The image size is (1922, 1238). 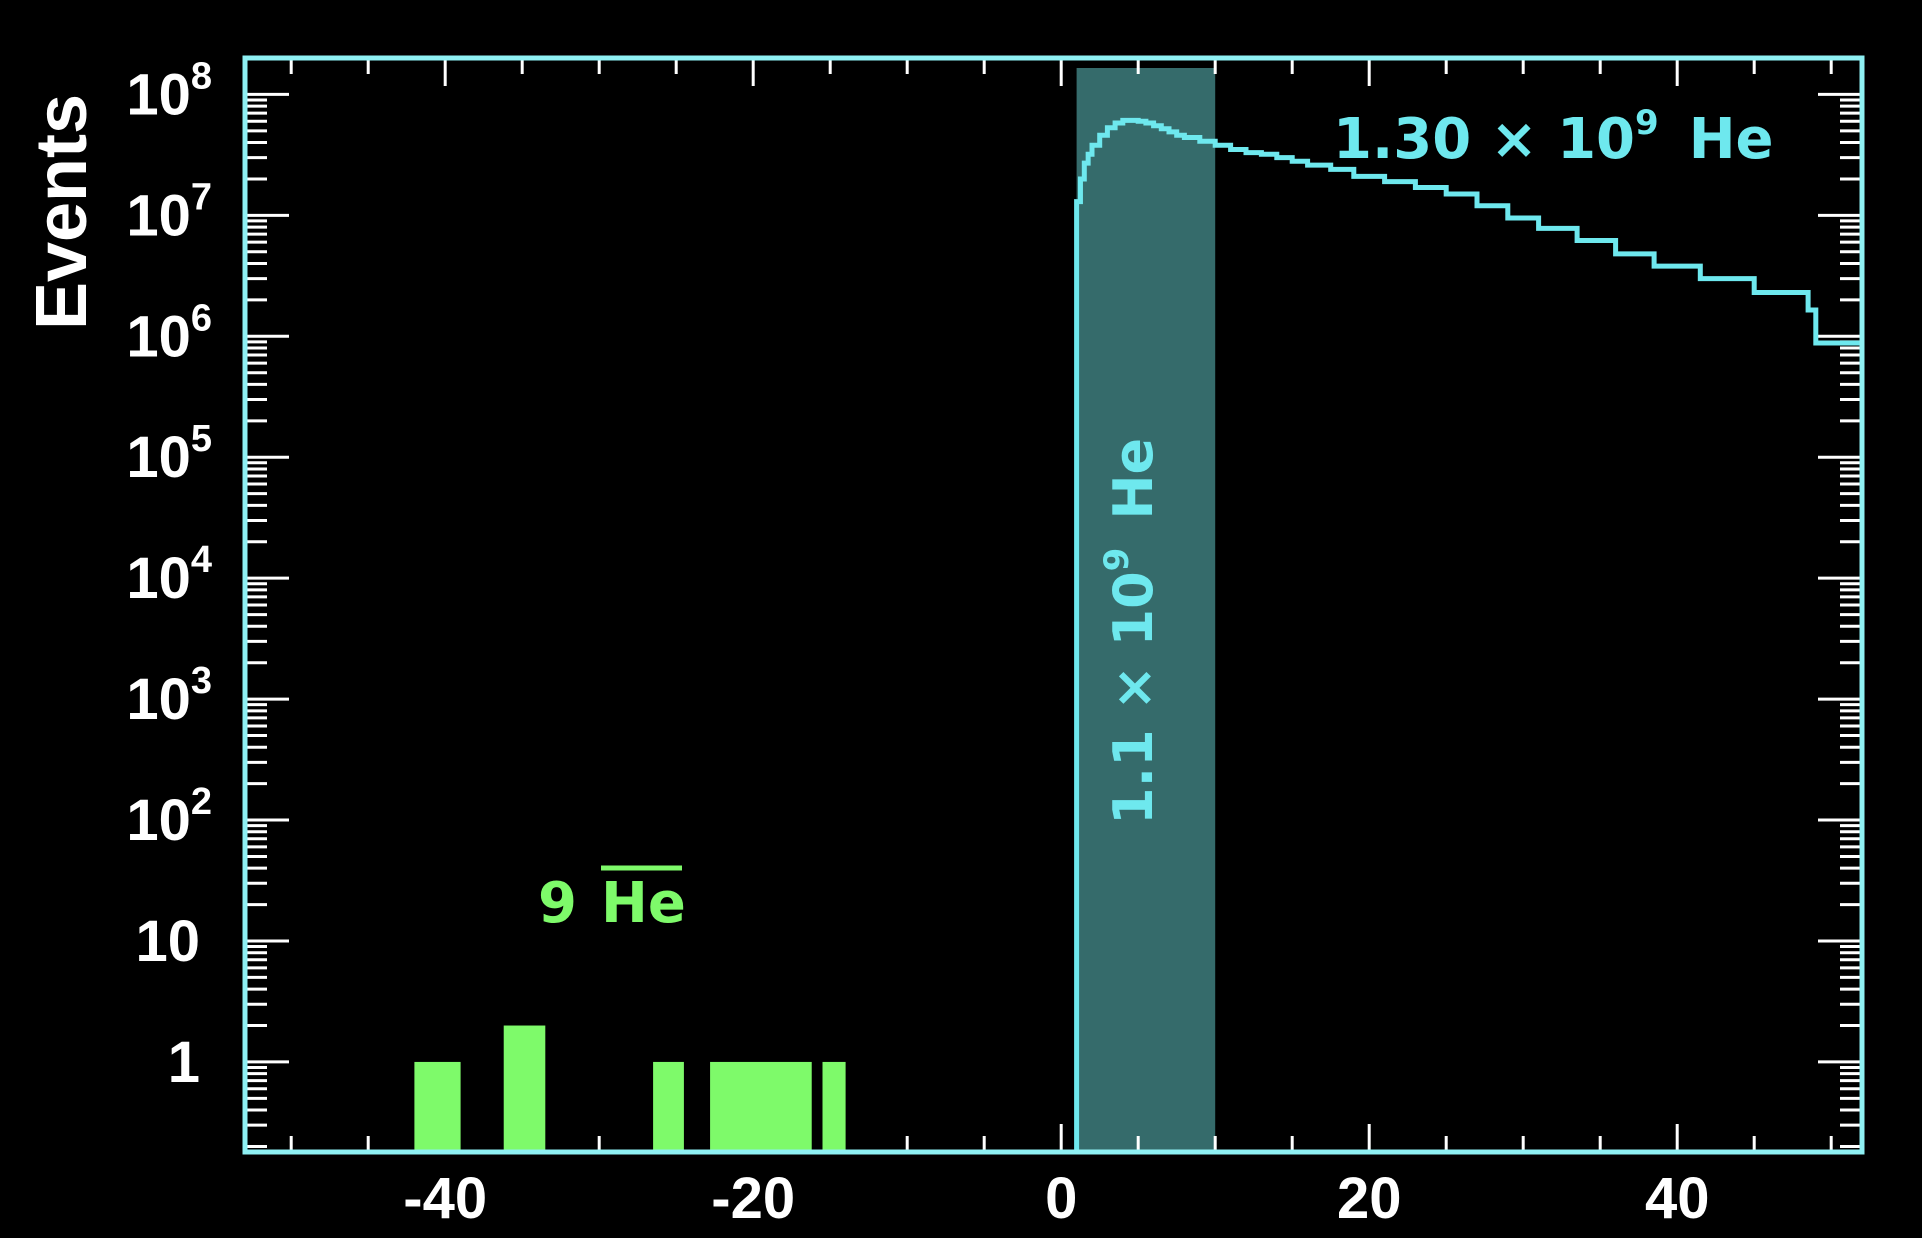 I want to click on y-tick-exponent: 8, so click(x=201, y=76).